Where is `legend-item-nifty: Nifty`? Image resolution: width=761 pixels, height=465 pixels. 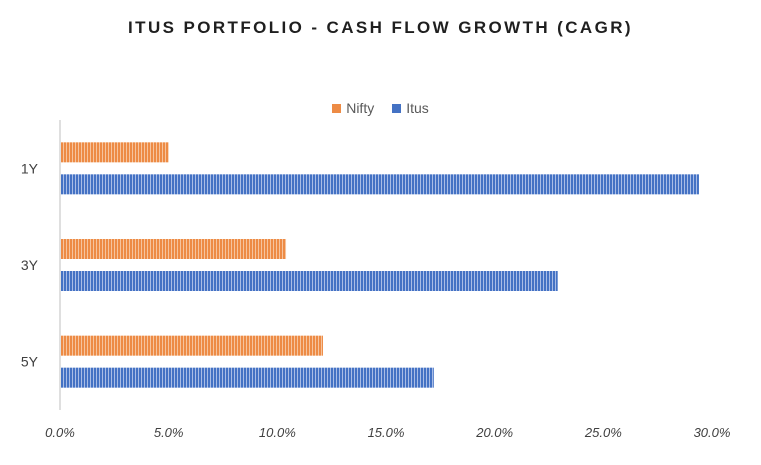
legend-item-nifty: Nifty is located at coordinates (353, 108).